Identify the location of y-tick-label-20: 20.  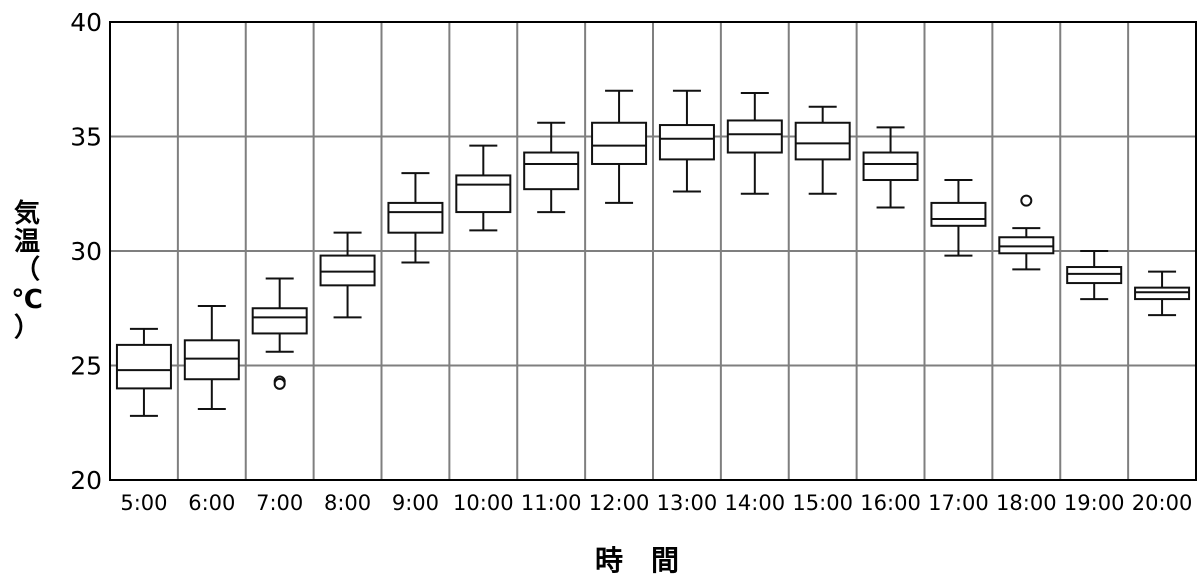
(86, 480).